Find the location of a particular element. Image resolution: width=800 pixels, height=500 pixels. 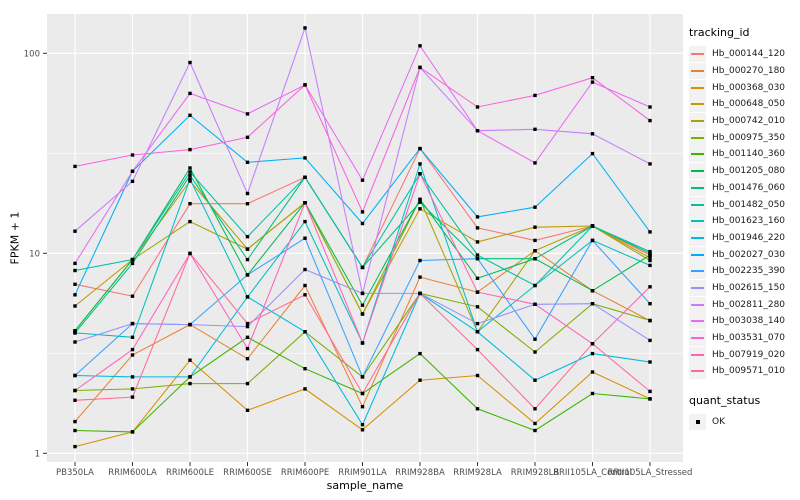

legend-item: Hb_001205_080 is located at coordinates (744, 171).